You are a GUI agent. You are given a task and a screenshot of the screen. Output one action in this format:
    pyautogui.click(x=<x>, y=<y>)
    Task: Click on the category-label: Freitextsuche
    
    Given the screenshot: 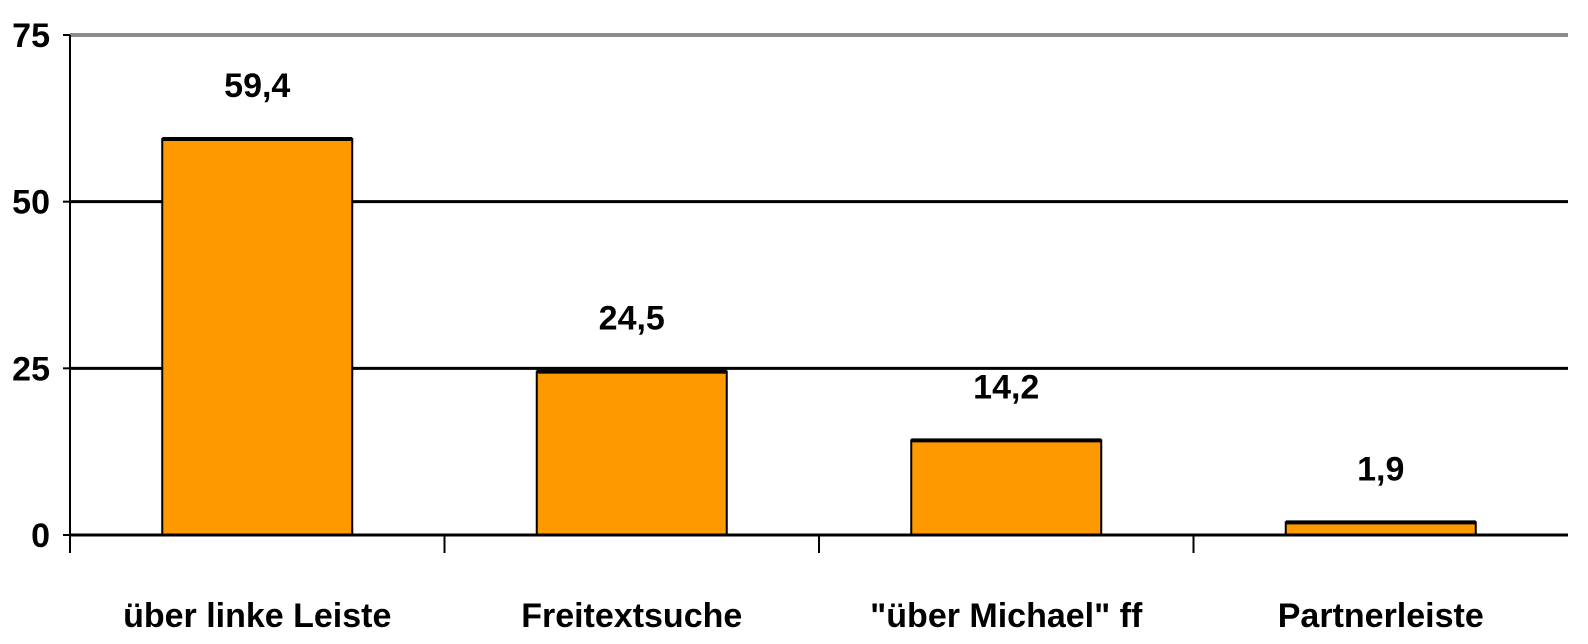 What is the action you would take?
    pyautogui.click(x=631, y=616)
    